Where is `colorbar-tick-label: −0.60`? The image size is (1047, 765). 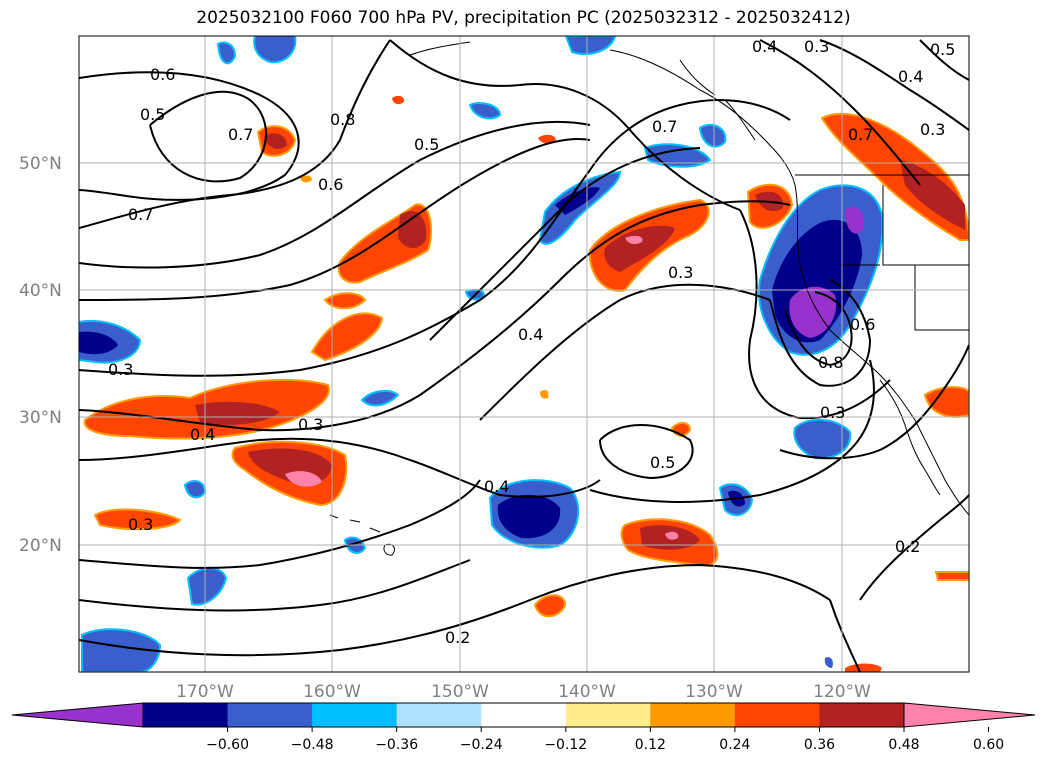 colorbar-tick-label: −0.60 is located at coordinates (227, 745).